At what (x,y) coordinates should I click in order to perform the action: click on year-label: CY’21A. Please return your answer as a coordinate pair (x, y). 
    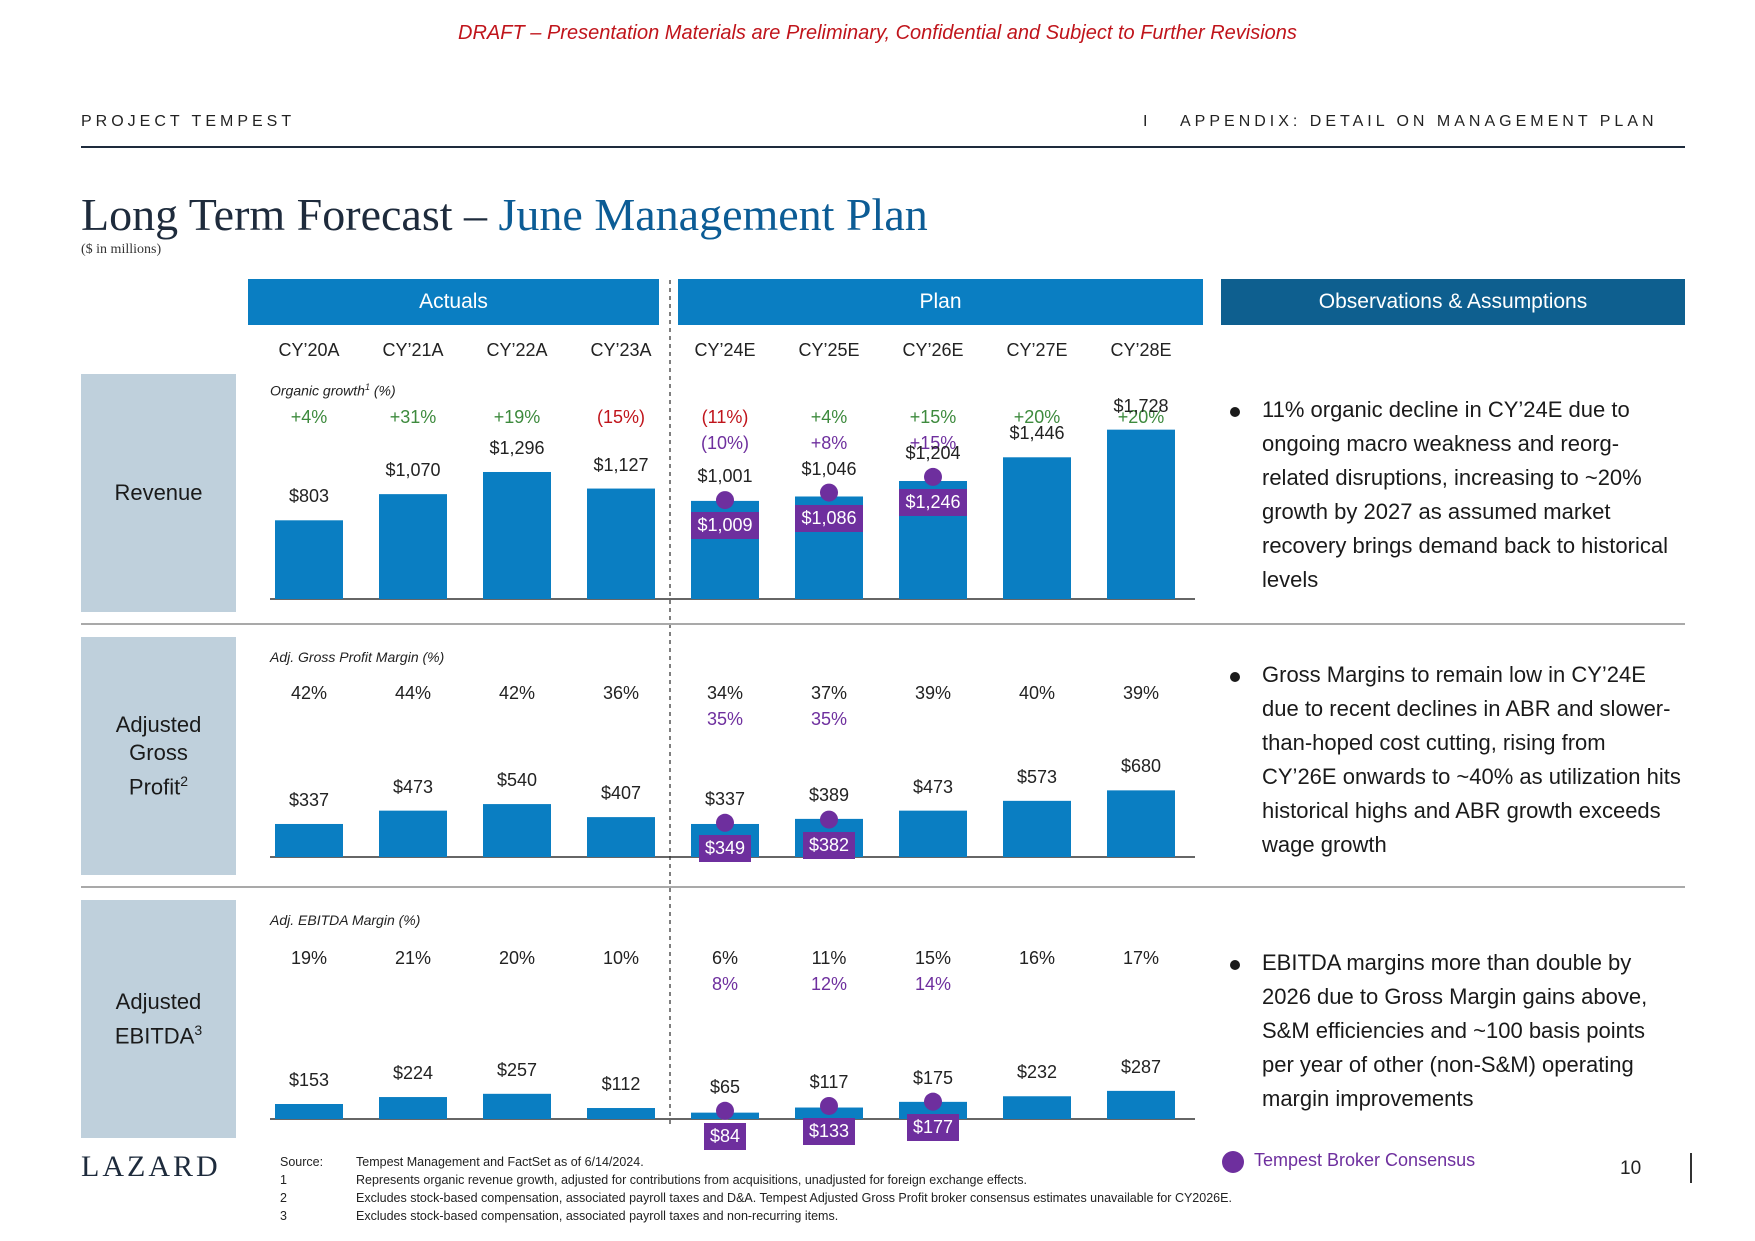
    Looking at the image, I should click on (413, 350).